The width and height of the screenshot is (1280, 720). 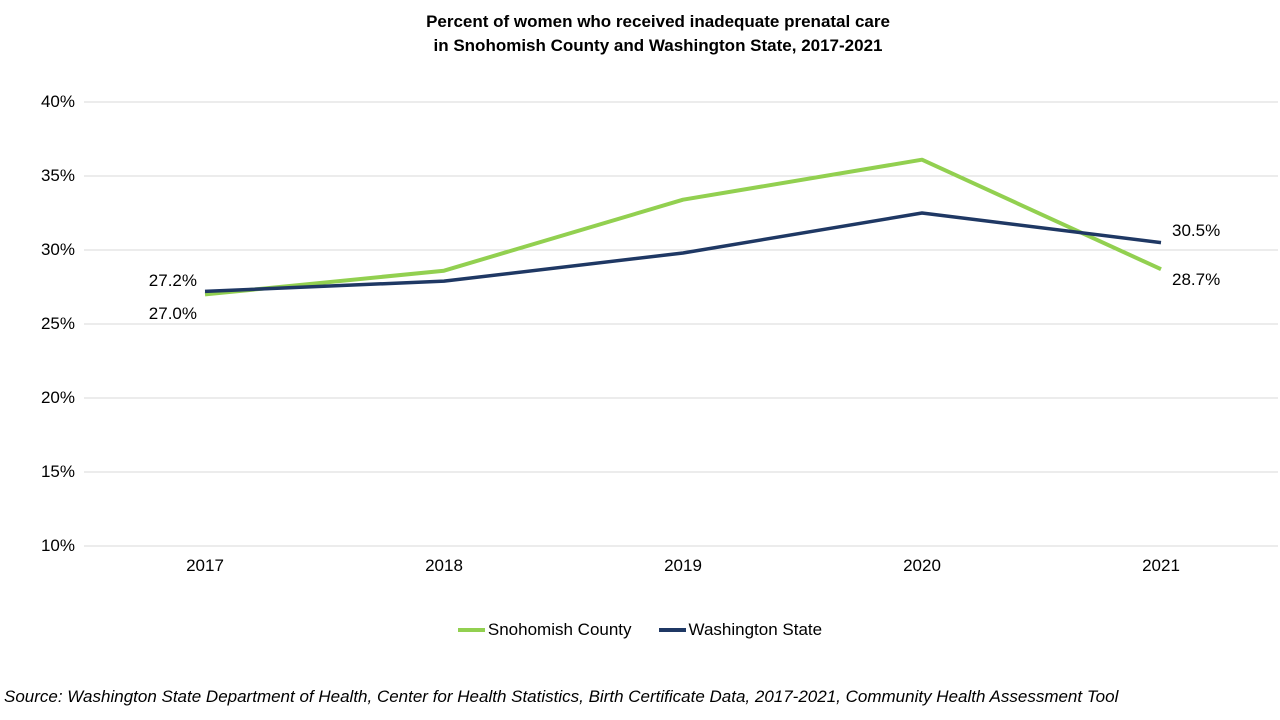 I want to click on data-label-snohomish-2017: 27.0%, so click(x=172, y=313).